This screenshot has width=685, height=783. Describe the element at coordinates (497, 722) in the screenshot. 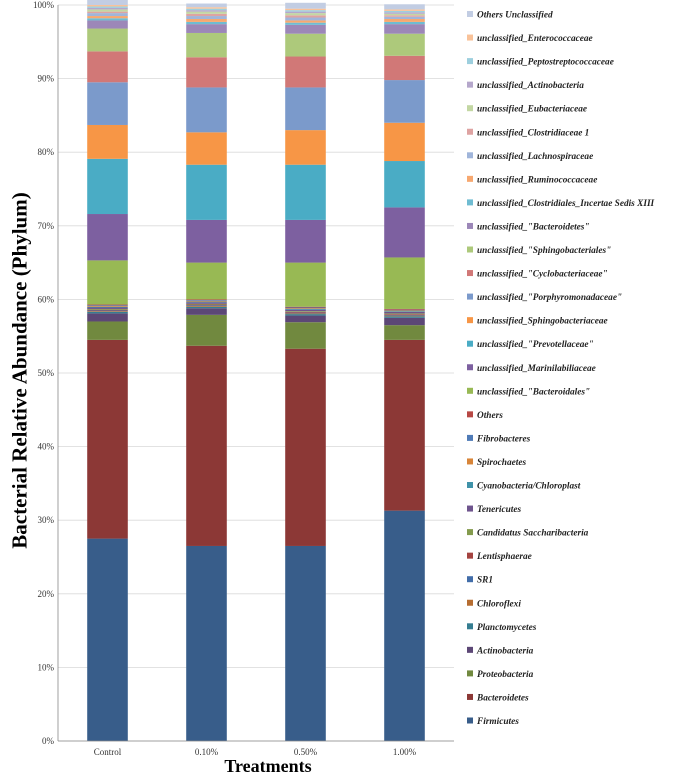

I see `legend-label: Firmicutes` at that location.